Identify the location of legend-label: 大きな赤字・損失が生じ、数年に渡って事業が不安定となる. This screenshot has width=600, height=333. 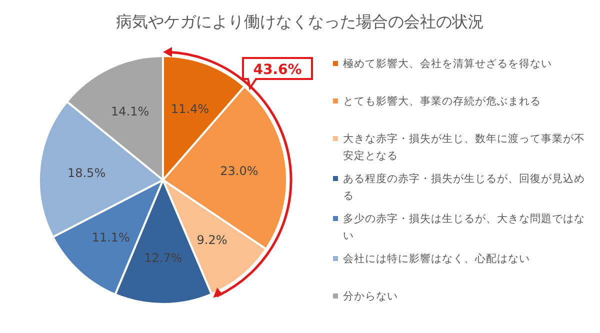
(464, 147).